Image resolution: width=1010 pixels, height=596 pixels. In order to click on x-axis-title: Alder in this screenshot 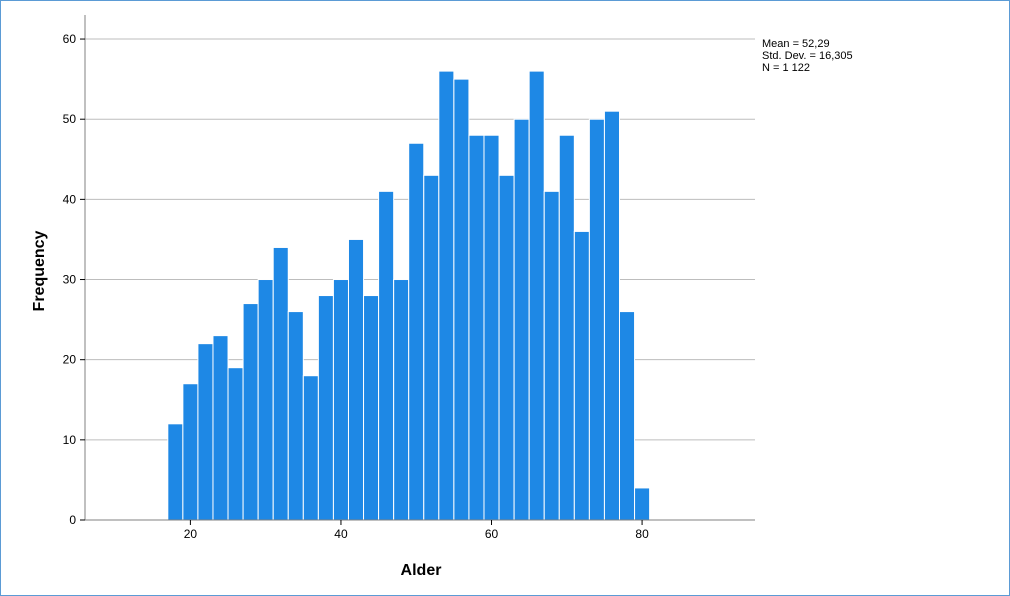, I will do `click(421, 570)`.